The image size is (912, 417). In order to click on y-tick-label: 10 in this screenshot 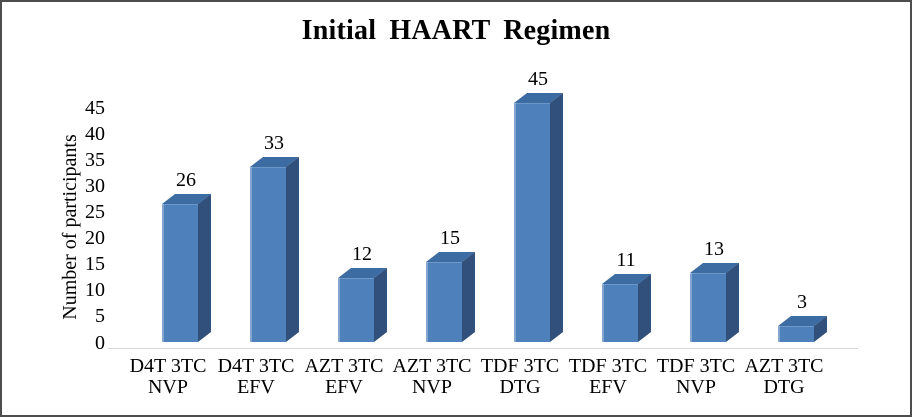, I will do `click(95, 290)`.